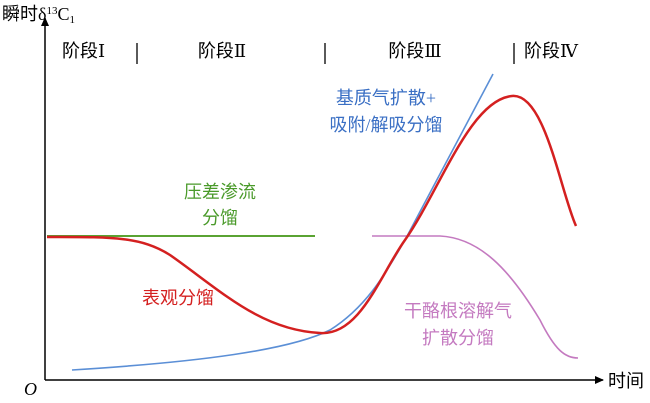 Image resolution: width=650 pixels, height=403 pixels. I want to click on y-axis-label: 瞬时δ13C1, so click(38, 14).